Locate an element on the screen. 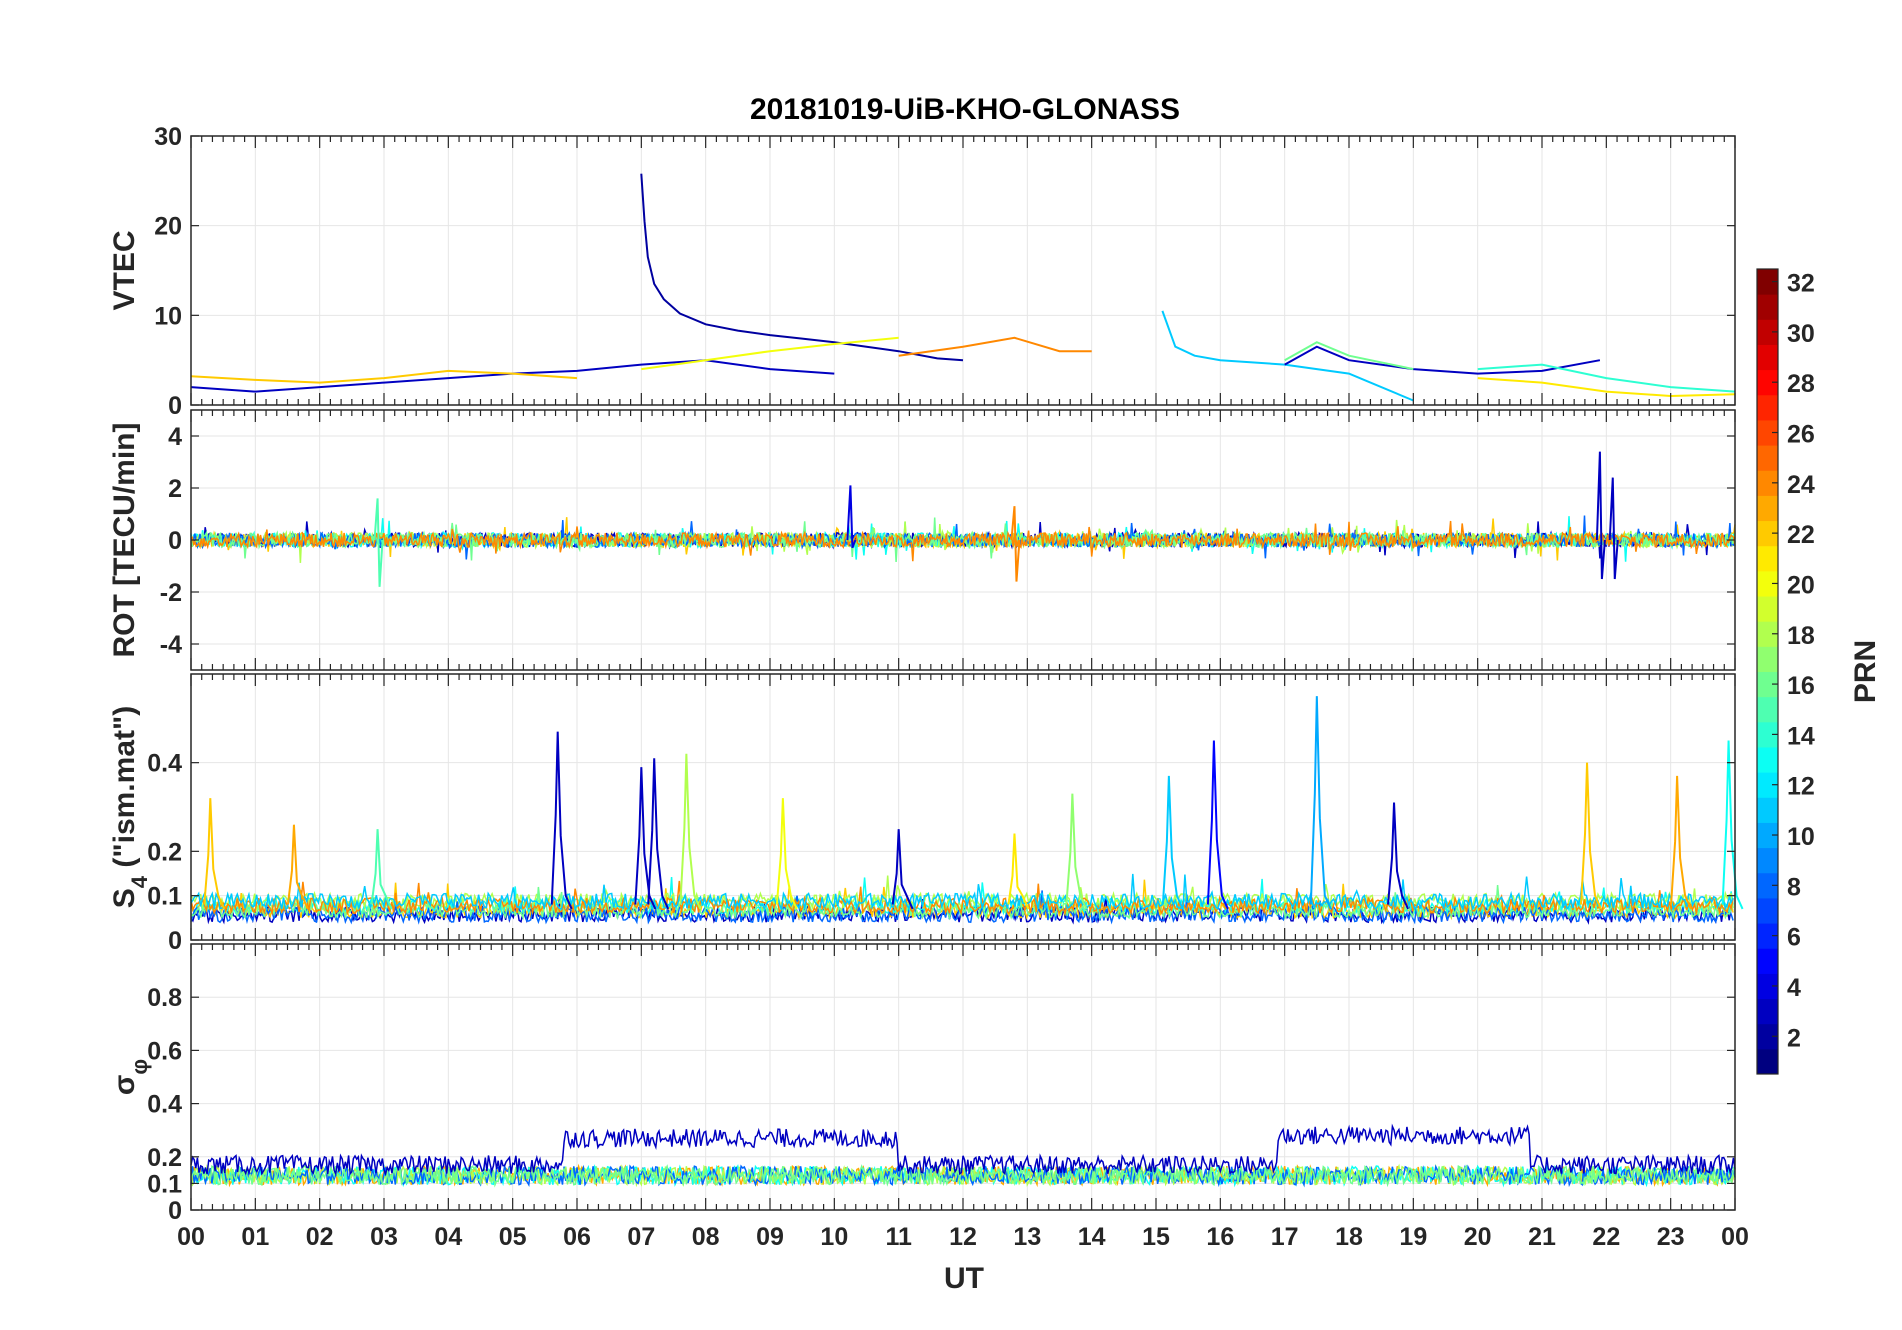 The width and height of the screenshot is (1902, 1330). x-tick-label: 09 is located at coordinates (770, 1237).